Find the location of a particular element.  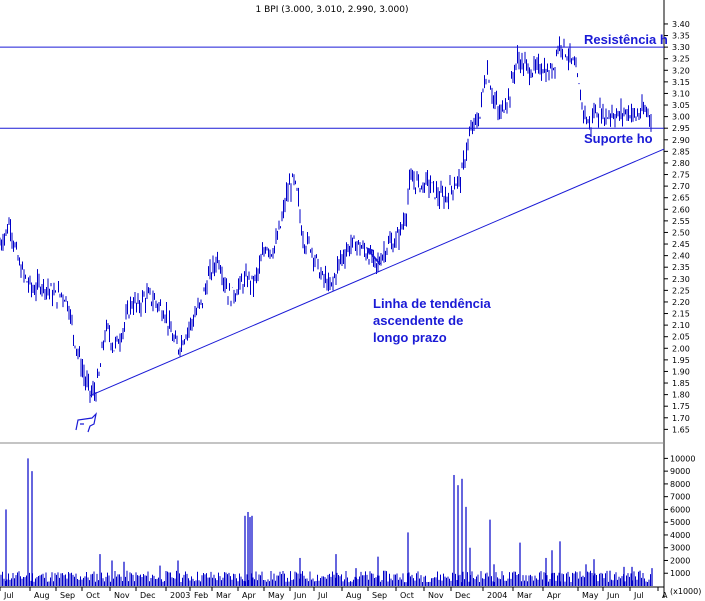

level-label: Resistência h is located at coordinates (626, 39).